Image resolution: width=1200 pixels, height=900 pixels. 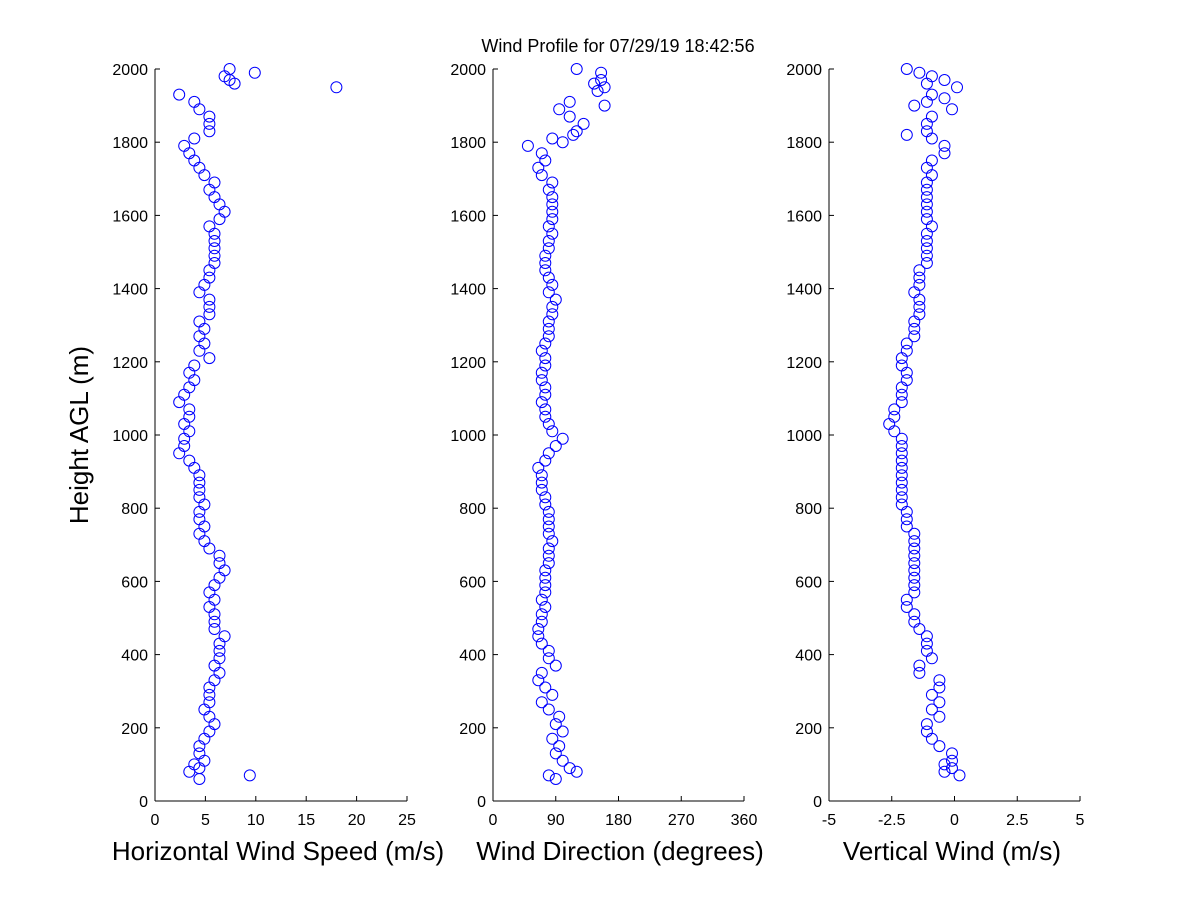 What do you see at coordinates (804, 290) in the screenshot?
I see `vertical-y-tick-label: 1400` at bounding box center [804, 290].